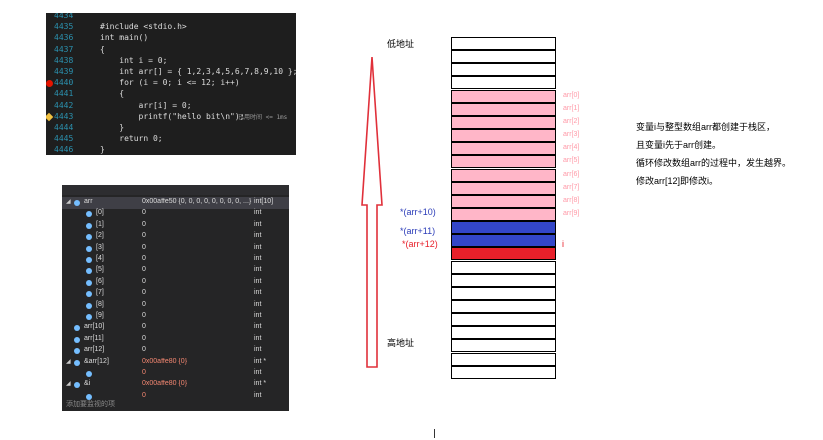 The height and width of the screenshot is (440, 823). Describe the element at coordinates (503, 228) in the screenshot. I see `overflow-cell` at that location.